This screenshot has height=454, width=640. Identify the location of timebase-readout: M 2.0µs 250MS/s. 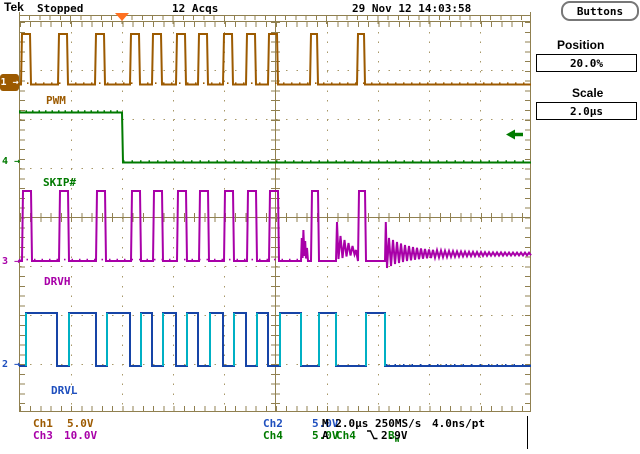
(372, 423).